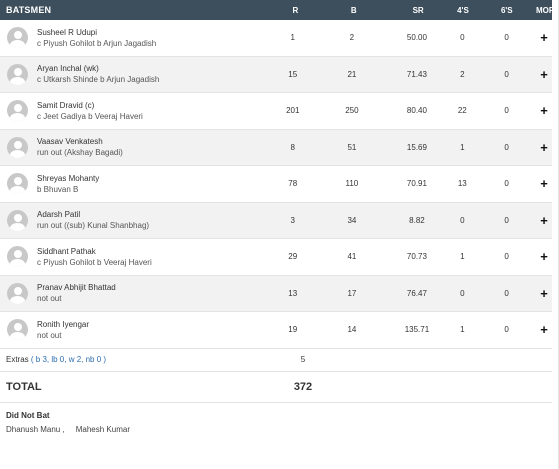 The image size is (559, 469). Describe the element at coordinates (94, 262) in the screenshot. I see `dismissal-info: c Piyush Gohilot b Veeraj Haveri` at that location.